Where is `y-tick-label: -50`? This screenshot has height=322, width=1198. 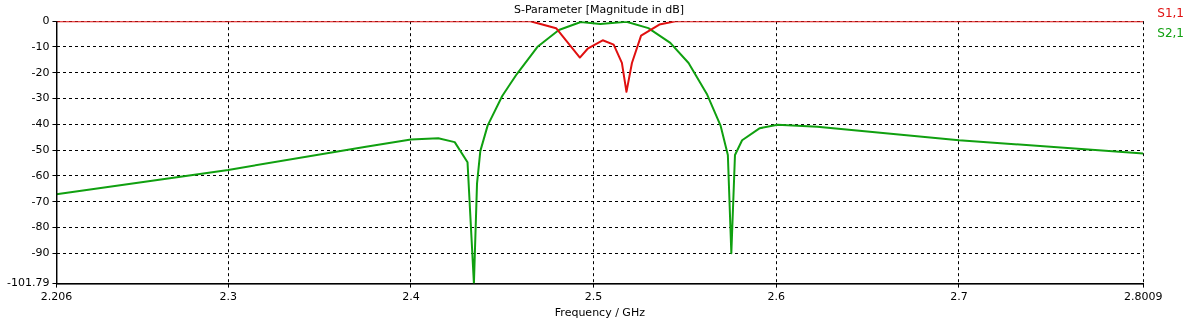 y-tick-label: -50 is located at coordinates (40, 149).